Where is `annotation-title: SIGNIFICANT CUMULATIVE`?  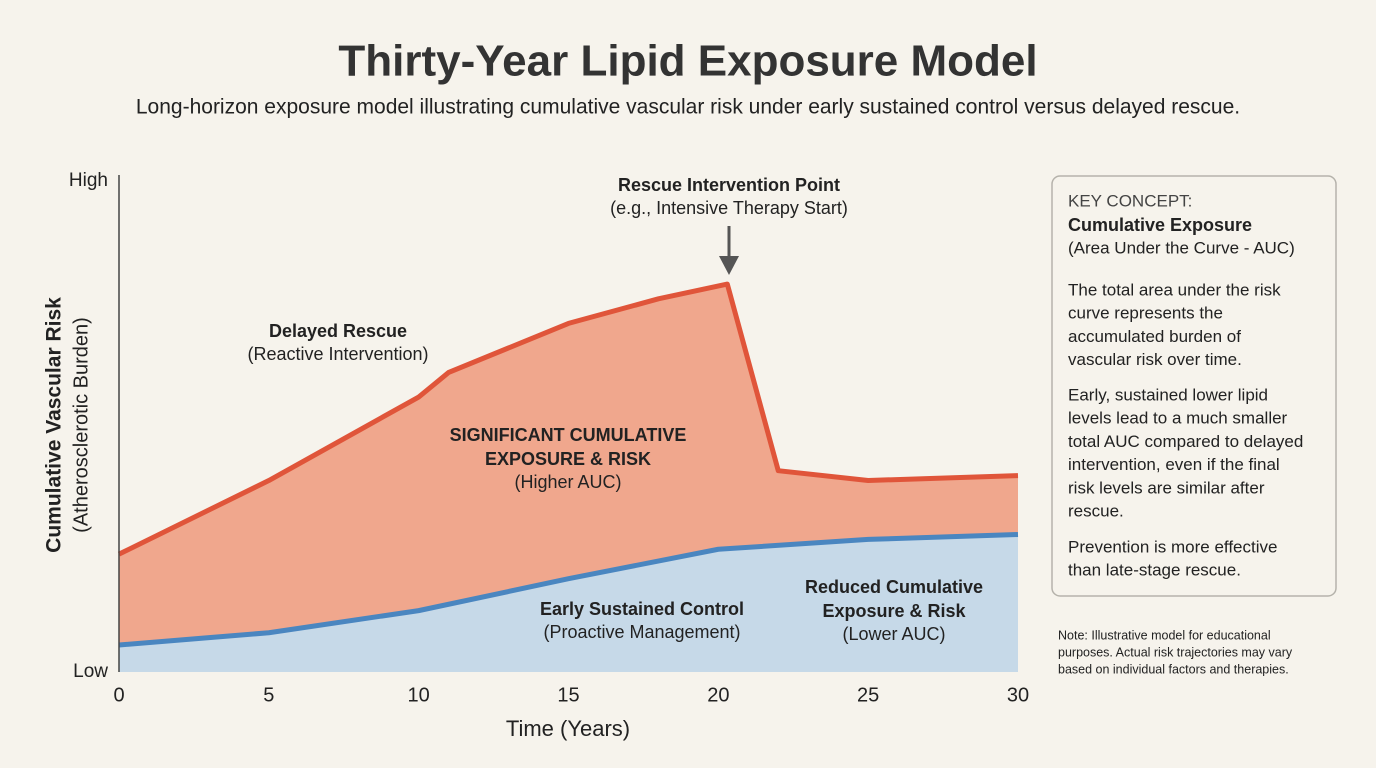 annotation-title: SIGNIFICANT CUMULATIVE is located at coordinates (568, 435).